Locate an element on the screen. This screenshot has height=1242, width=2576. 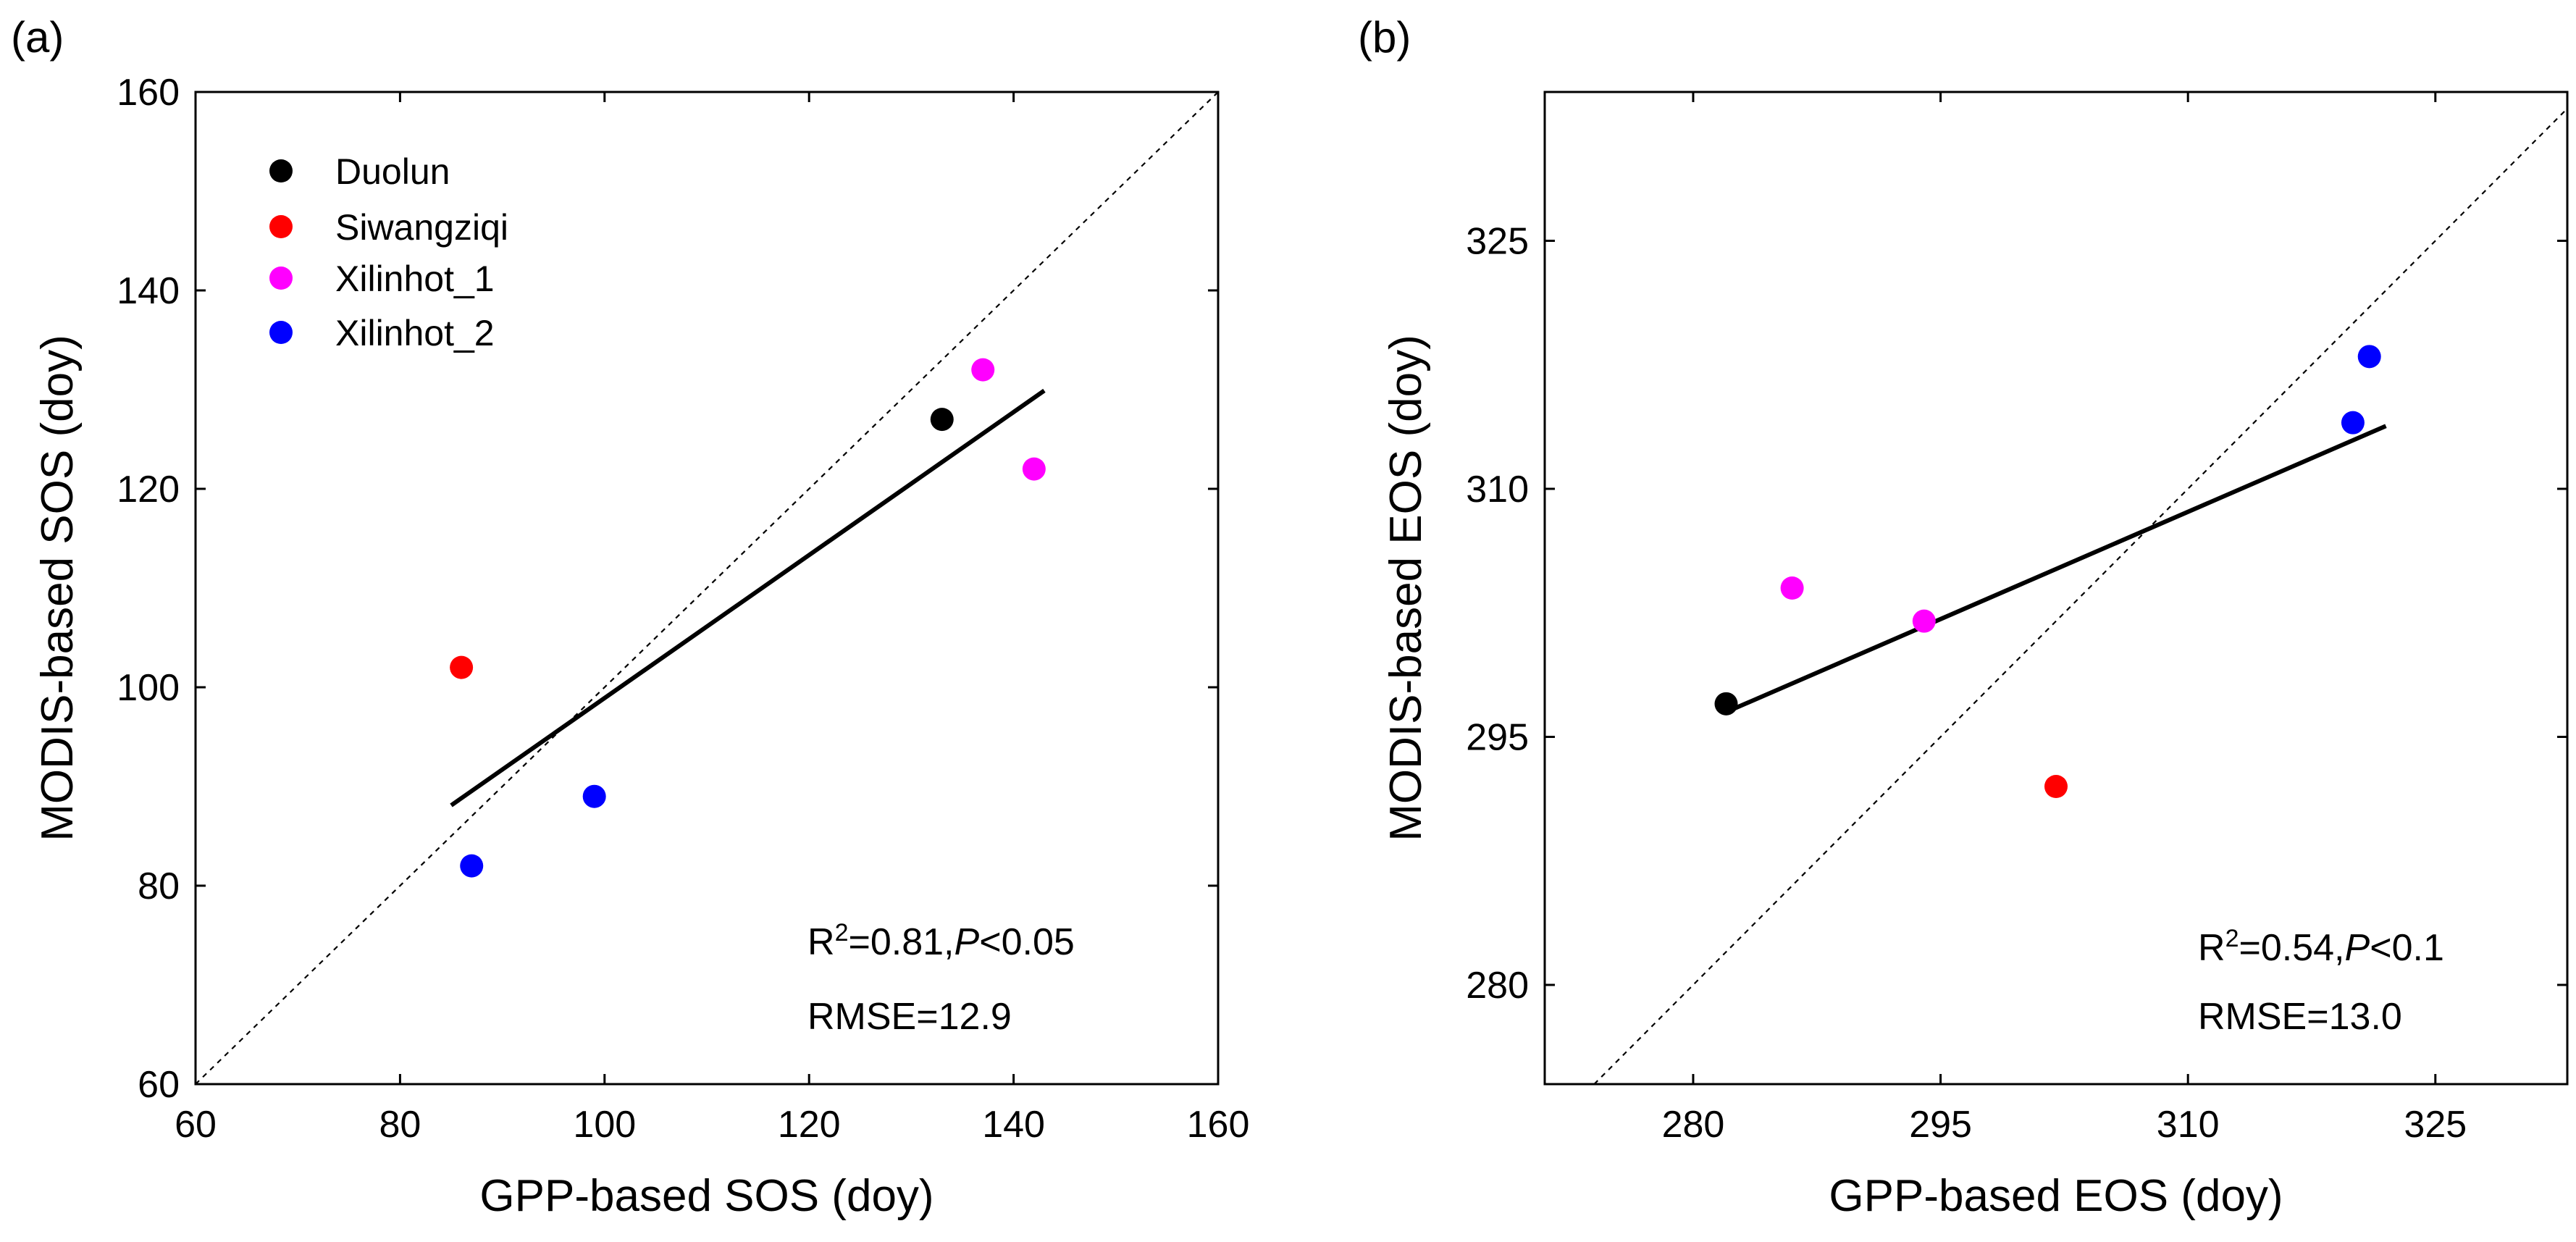
panel-b-y-tick-label: 310 is located at coordinates (1497, 490).